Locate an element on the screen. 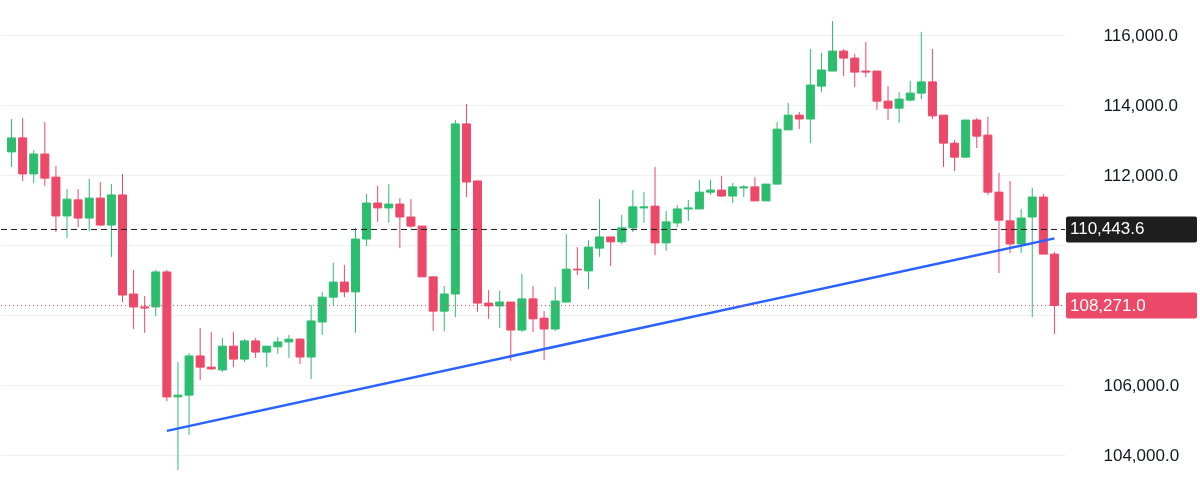  y-tick-label: 106,000.0 is located at coordinates (1141, 385).